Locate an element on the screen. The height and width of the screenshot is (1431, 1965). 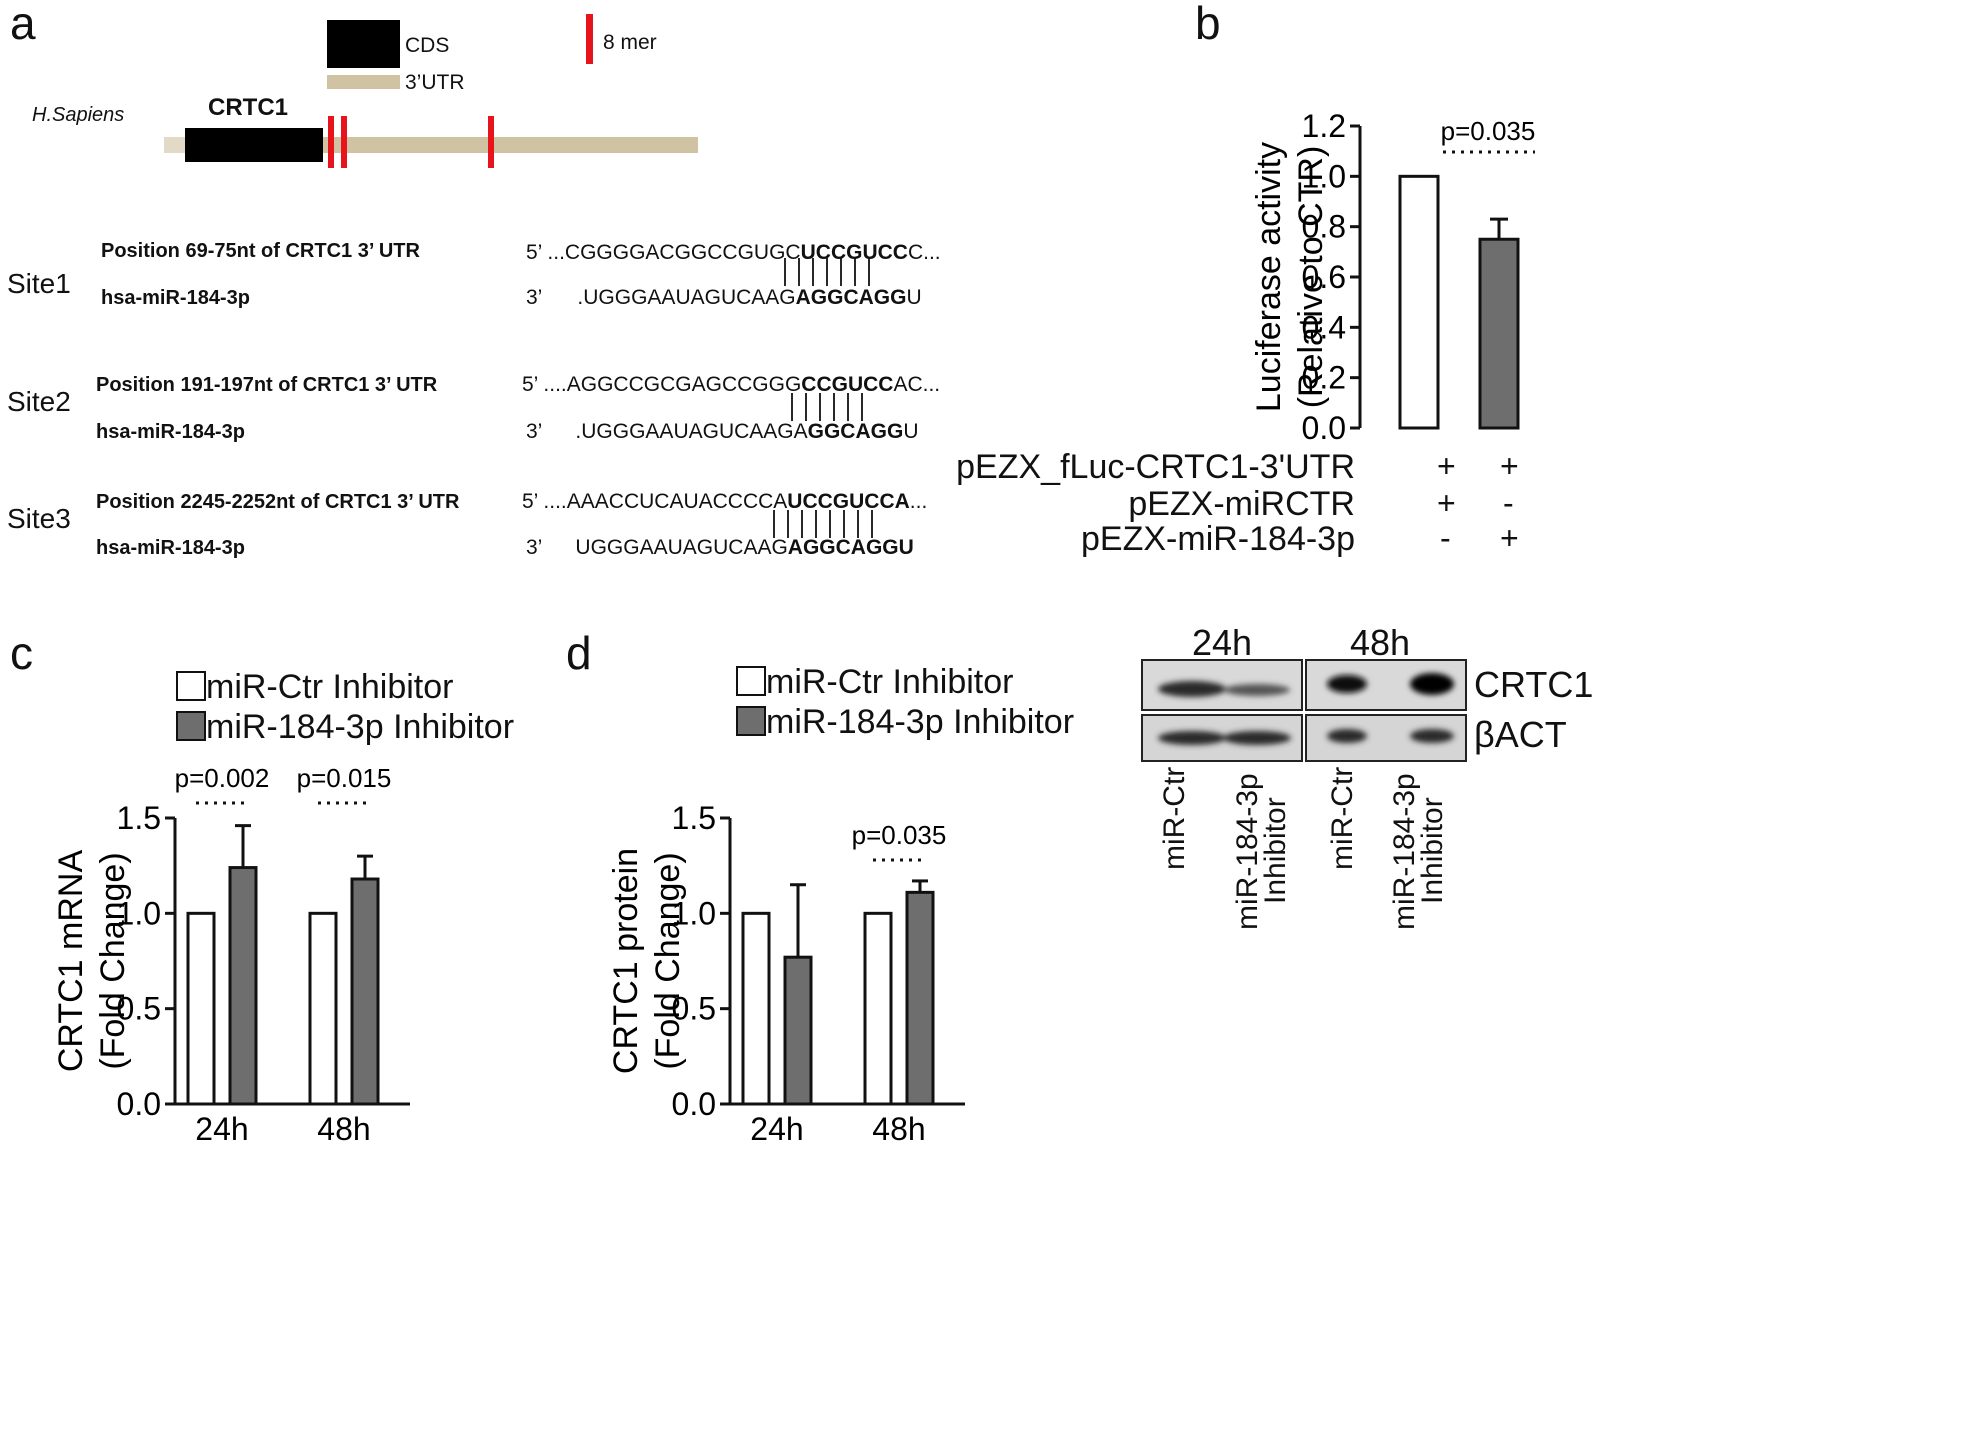
site3-position: Position 2245-2252nt of CRTC1 3’ UTR is located at coordinates (278, 502).